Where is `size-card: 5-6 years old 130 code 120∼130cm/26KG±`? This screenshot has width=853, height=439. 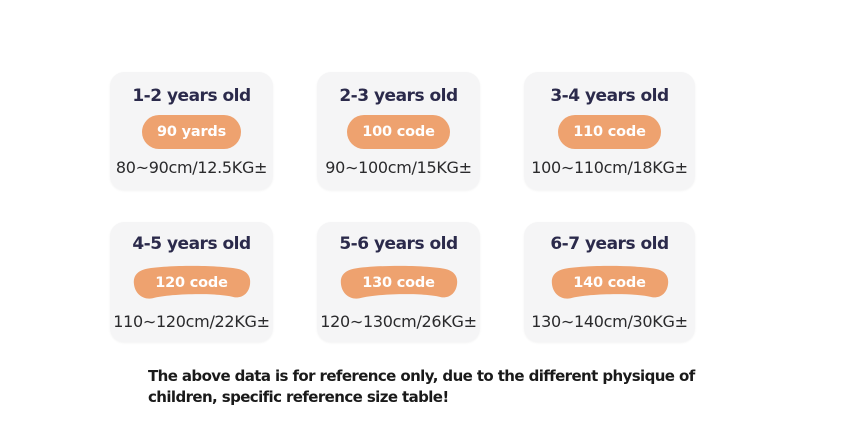
size-card: 5-6 years old 130 code 120∼130cm/26KG± is located at coordinates (398, 282).